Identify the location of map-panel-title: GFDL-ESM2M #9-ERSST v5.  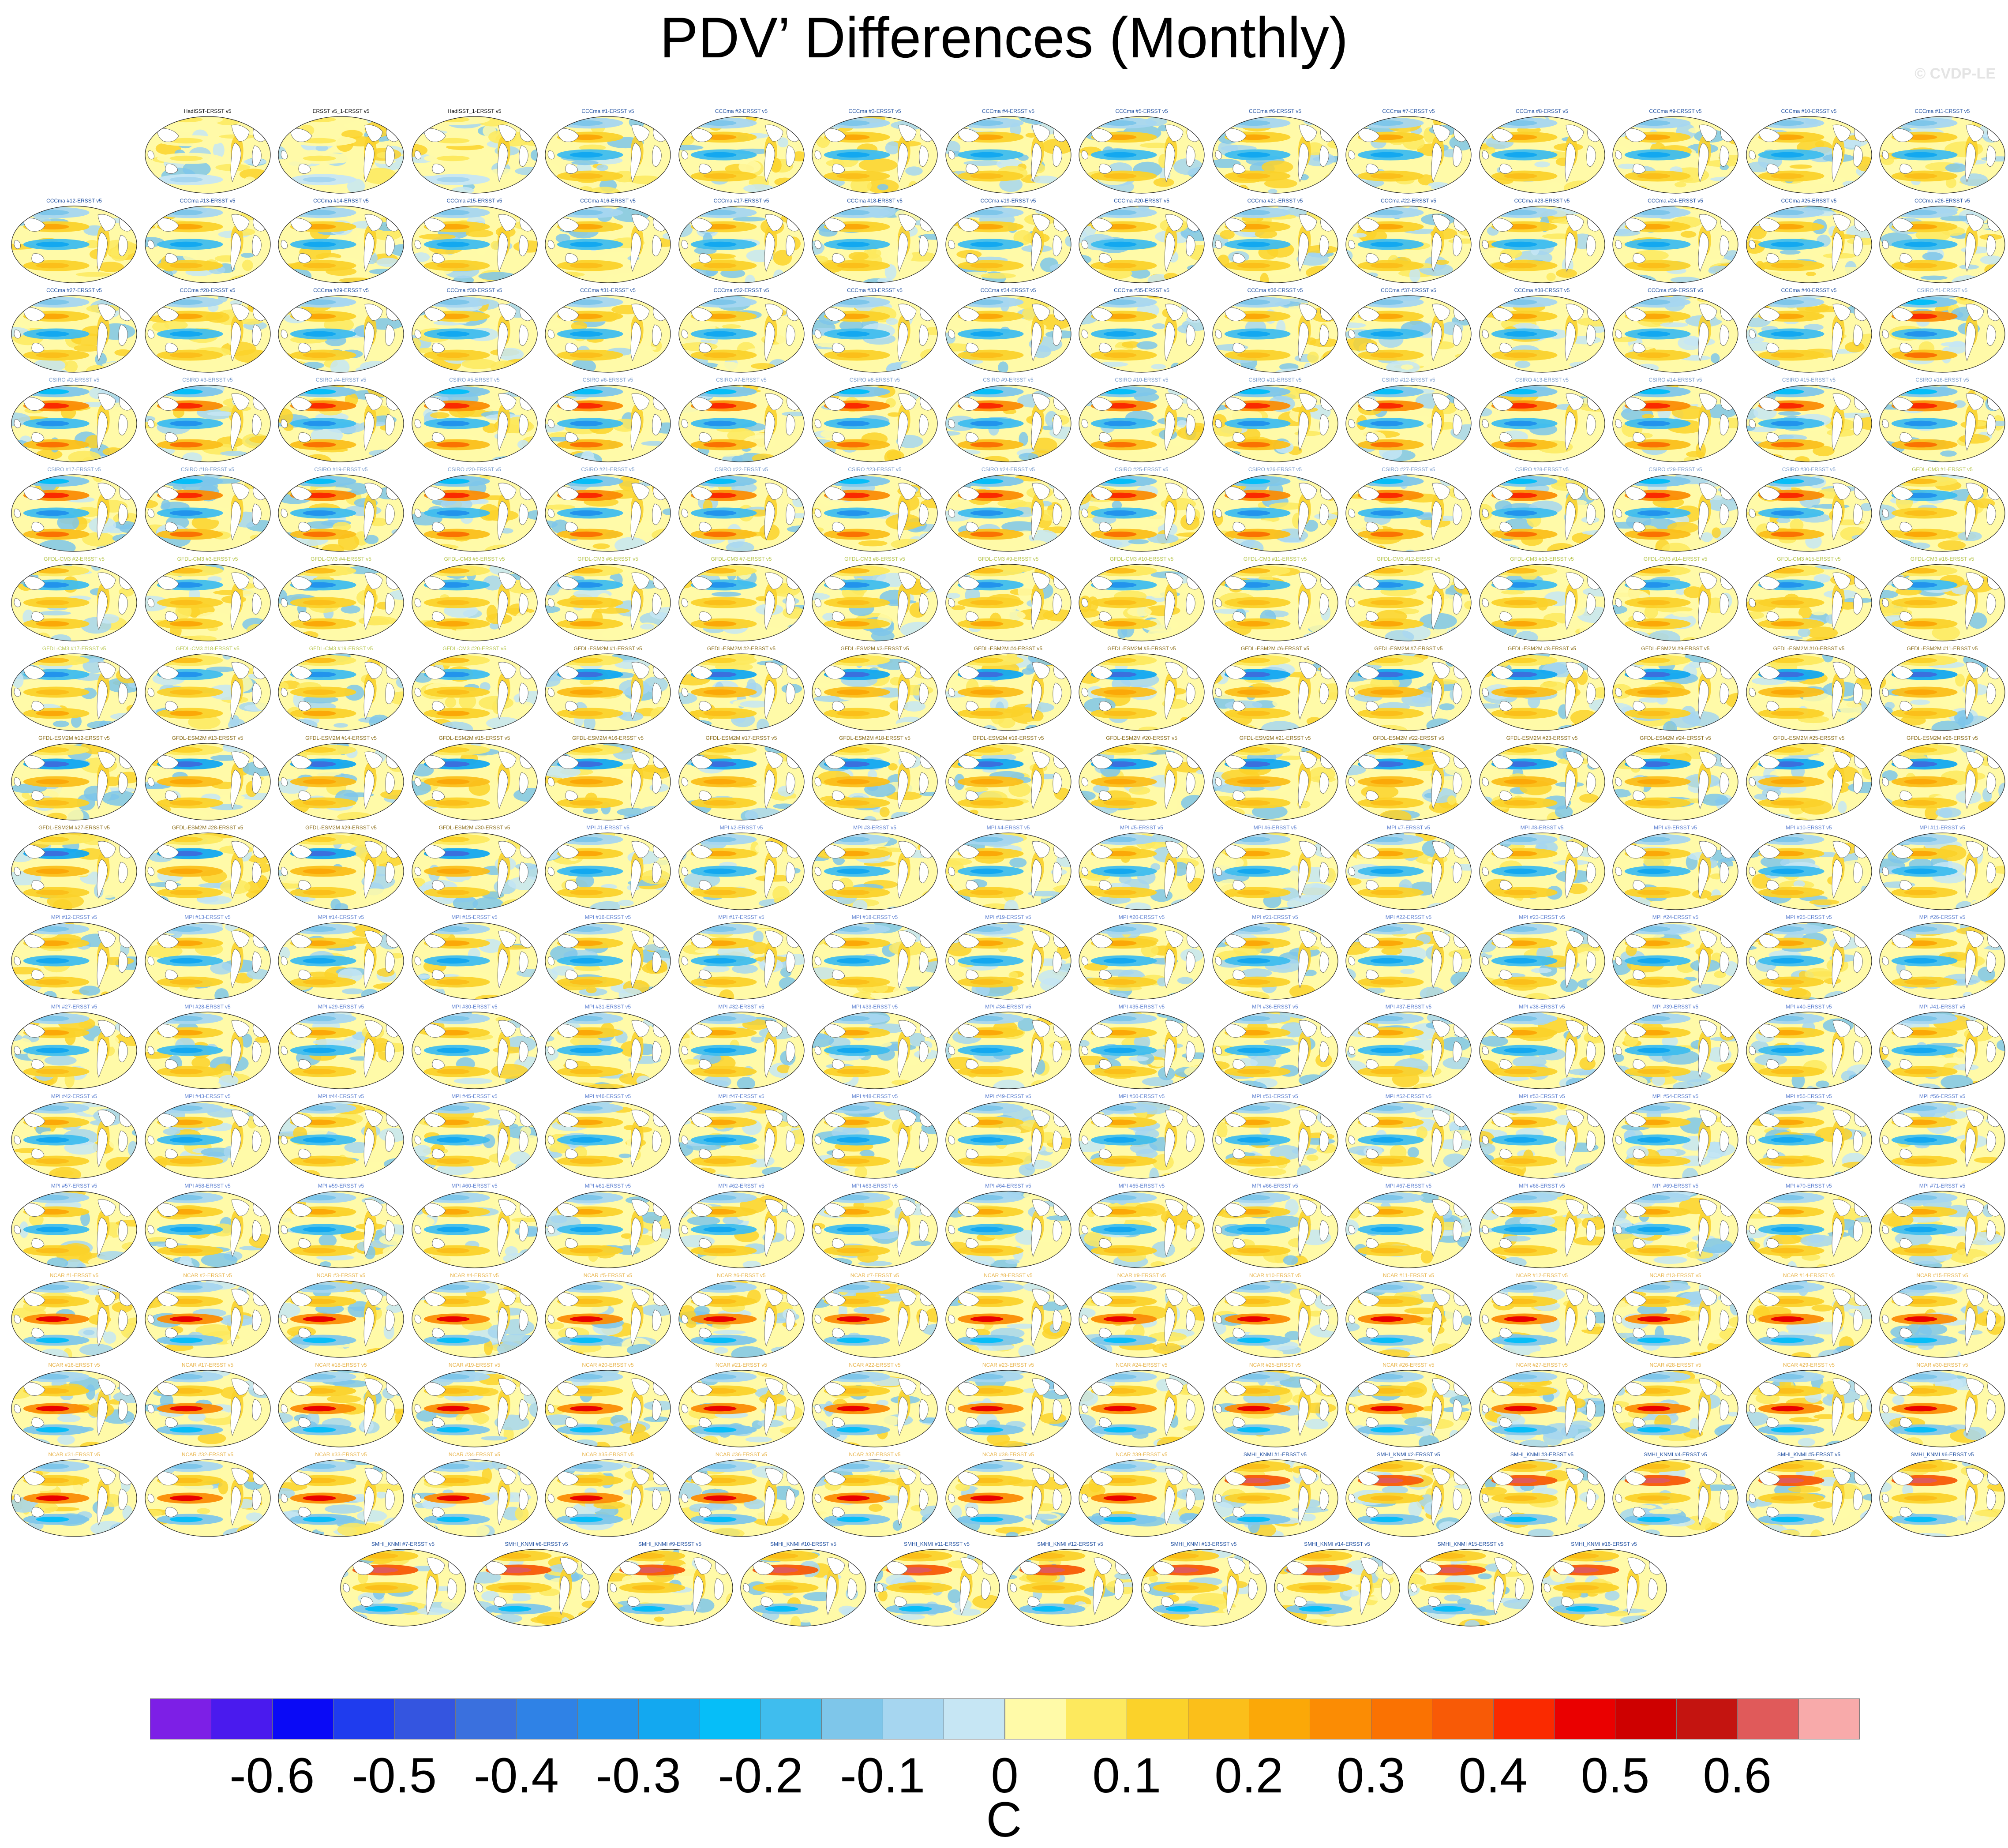
(1675, 648).